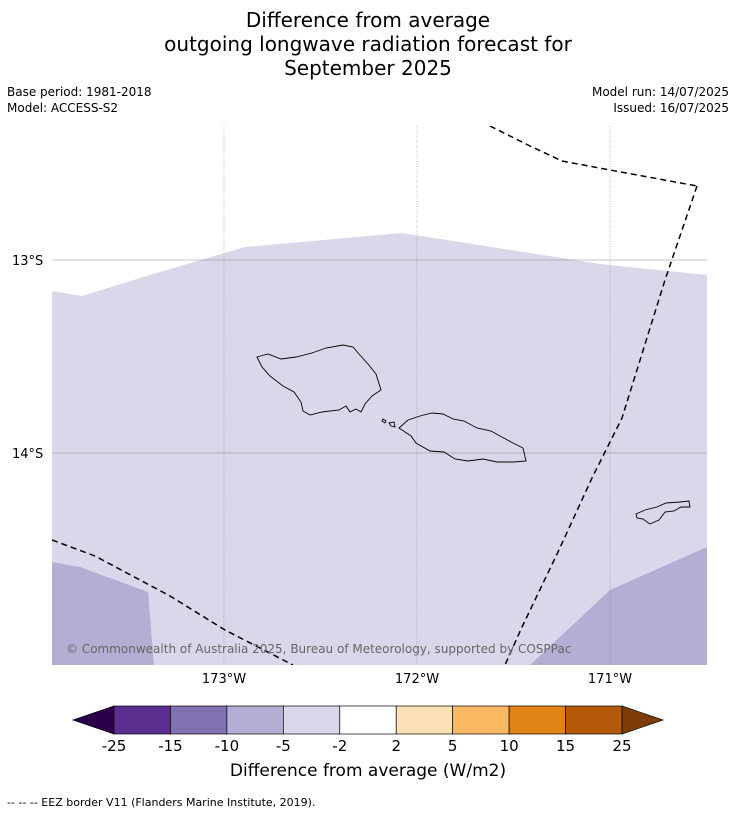 This screenshot has width=736, height=816. Describe the element at coordinates (384, 421) in the screenshot. I see `island-manono` at that location.